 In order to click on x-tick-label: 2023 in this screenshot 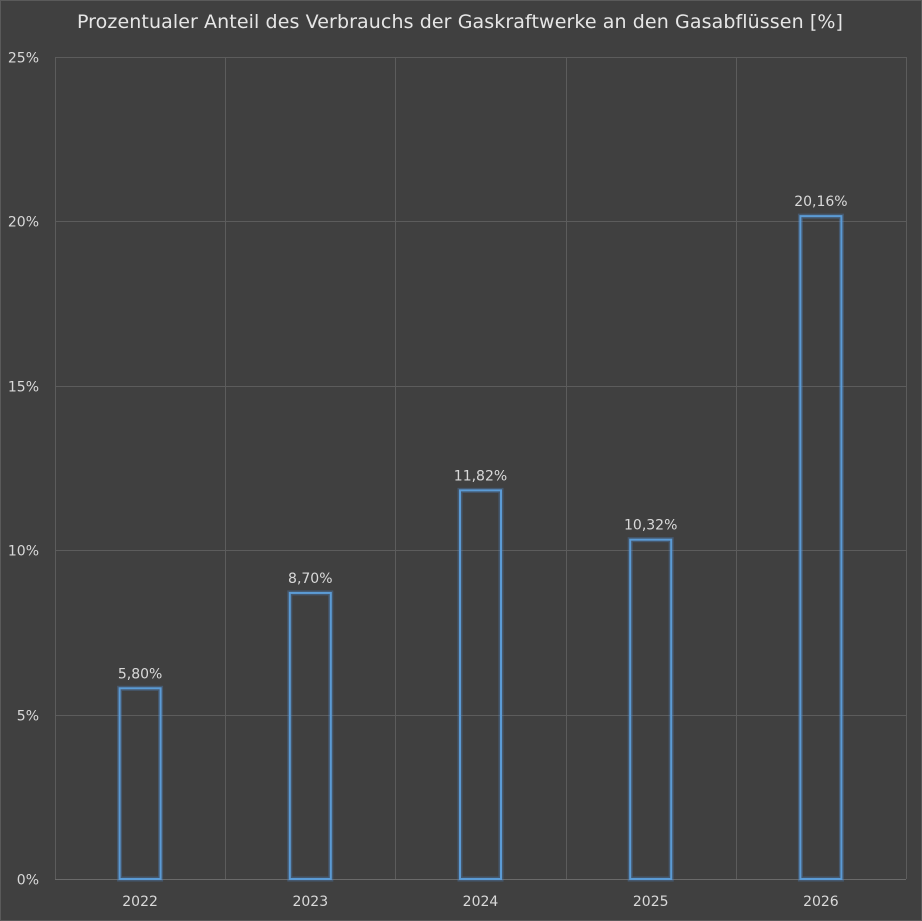, I will do `click(310, 902)`.